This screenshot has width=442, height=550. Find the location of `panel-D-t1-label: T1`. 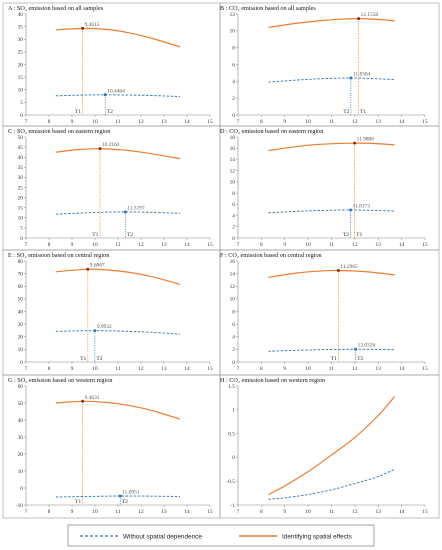

panel-D-t1-label: T1 is located at coordinates (359, 235).